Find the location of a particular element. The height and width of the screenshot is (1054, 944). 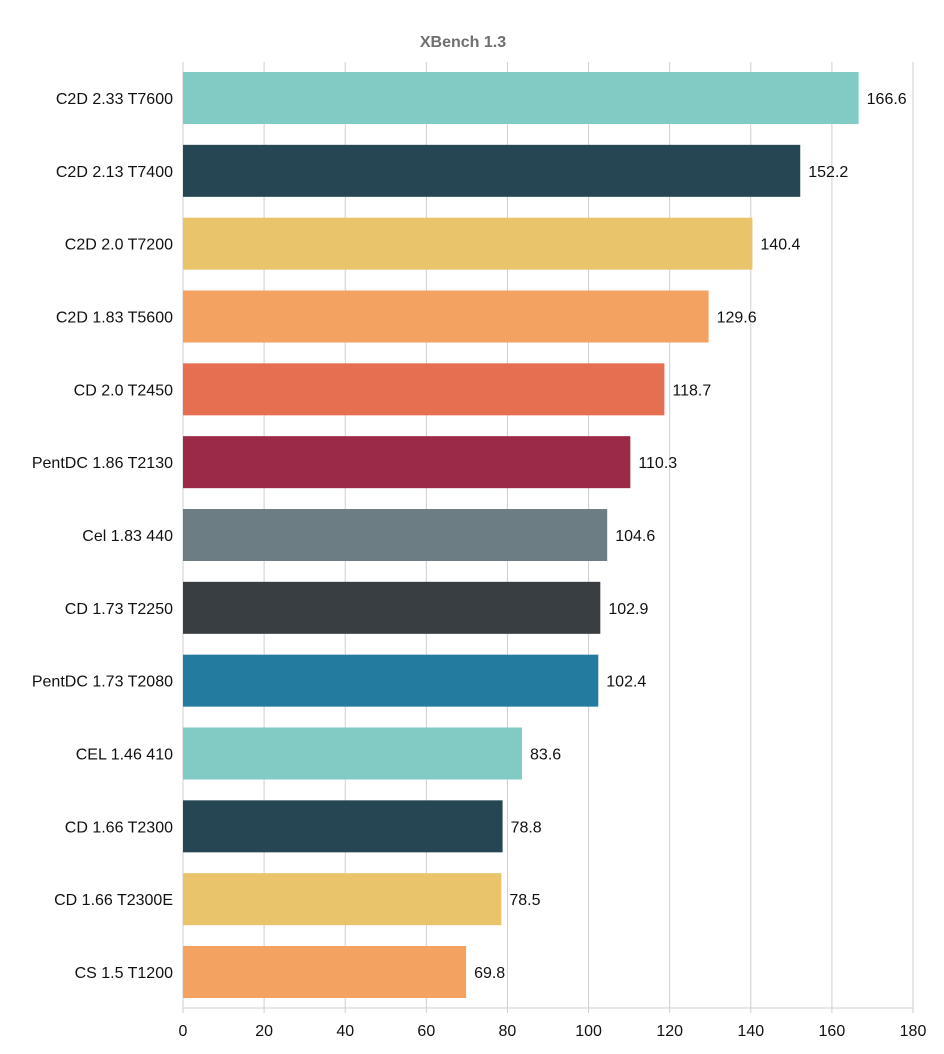

data-label: 110.3 is located at coordinates (657, 463).